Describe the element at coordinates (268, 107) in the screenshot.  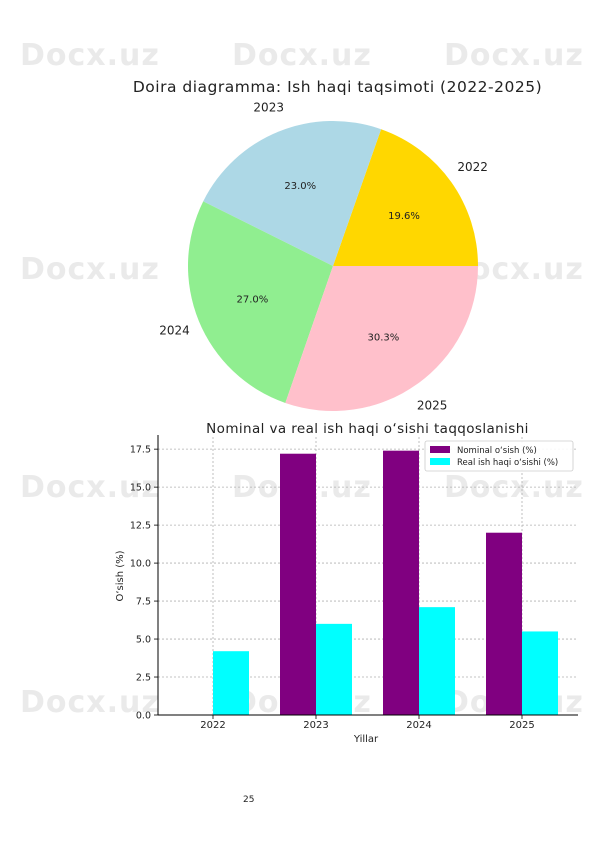
I see `pie-category-label: 2023` at that location.